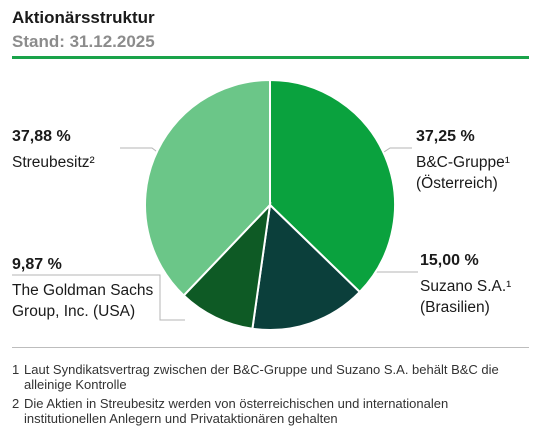  What do you see at coordinates (83, 41) in the screenshot?
I see `chart-subtitle: Stand: 31.12.2025` at bounding box center [83, 41].